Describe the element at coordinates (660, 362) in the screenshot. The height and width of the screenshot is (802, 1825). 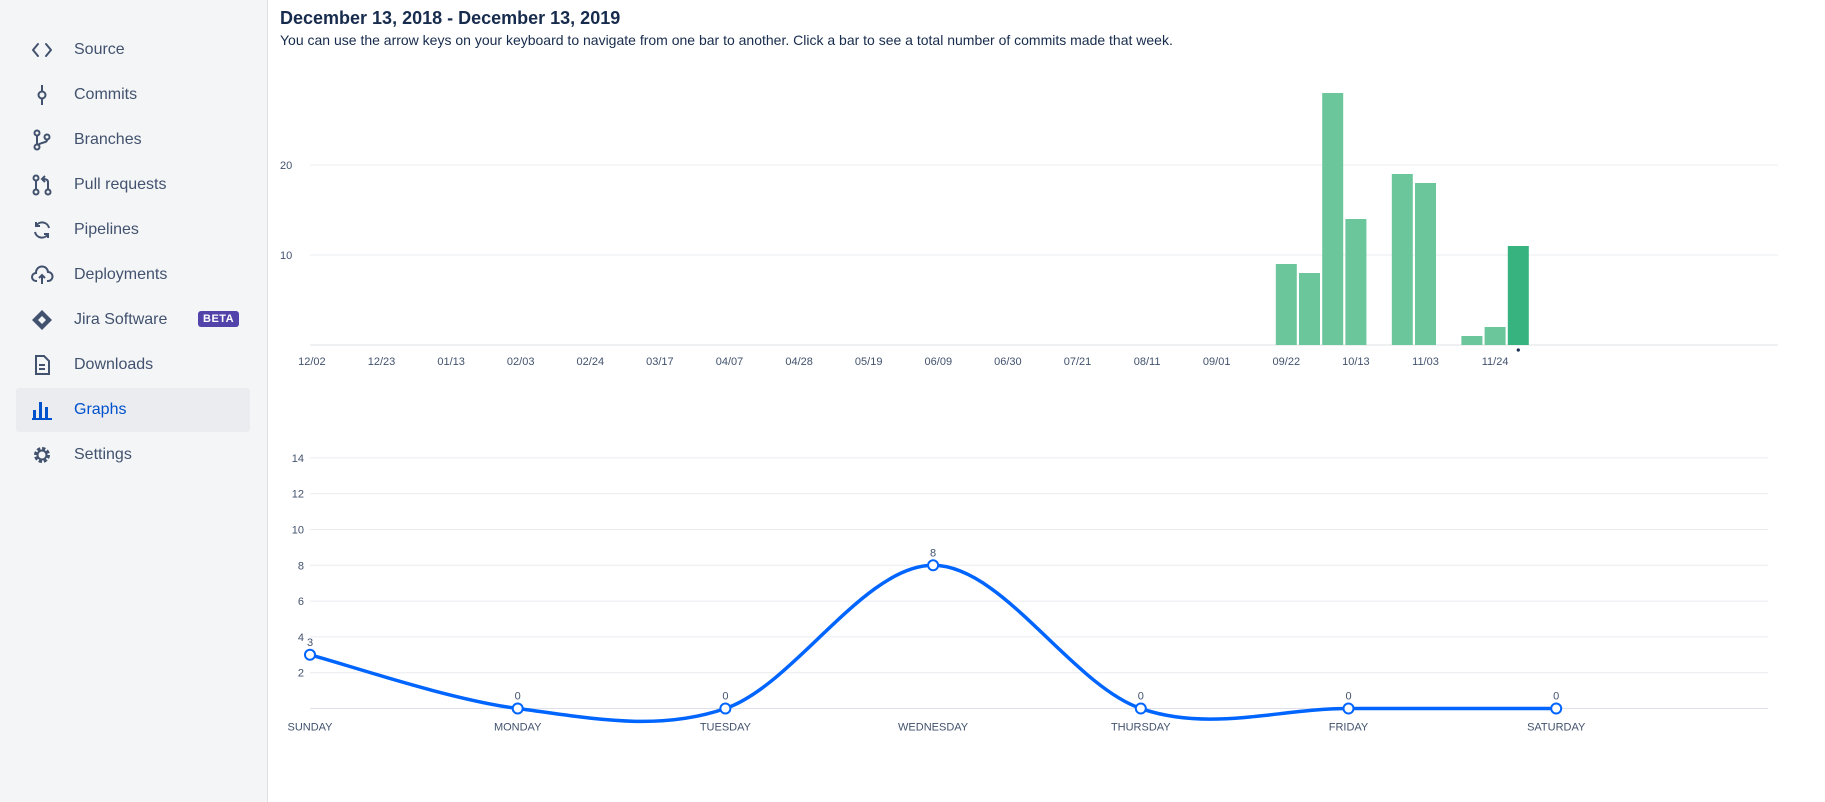
I see `x-tick-label: 03/17` at that location.